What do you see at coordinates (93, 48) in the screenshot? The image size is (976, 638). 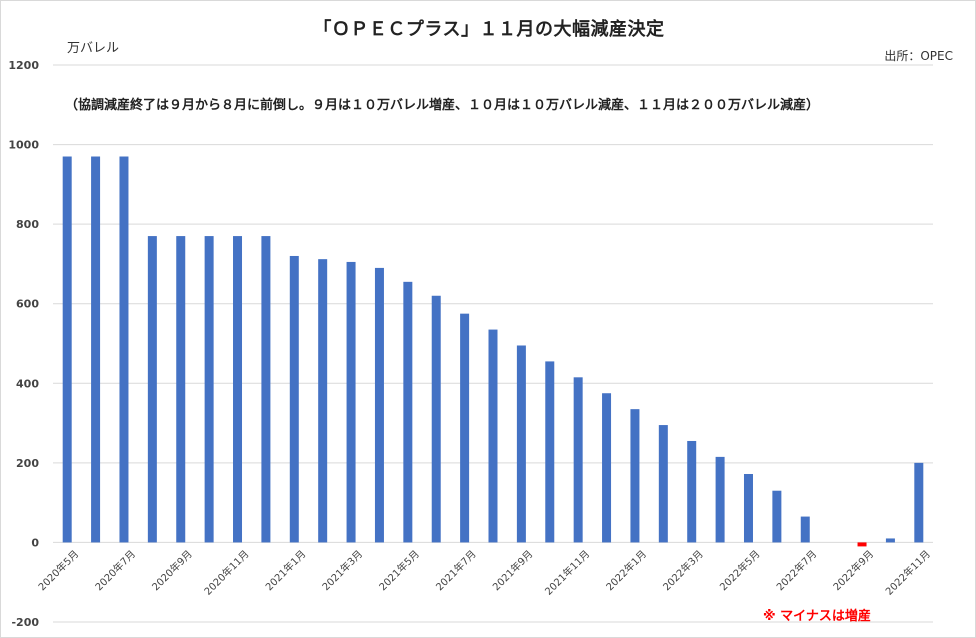 I see `y-axis-unit-label: 万バレル` at bounding box center [93, 48].